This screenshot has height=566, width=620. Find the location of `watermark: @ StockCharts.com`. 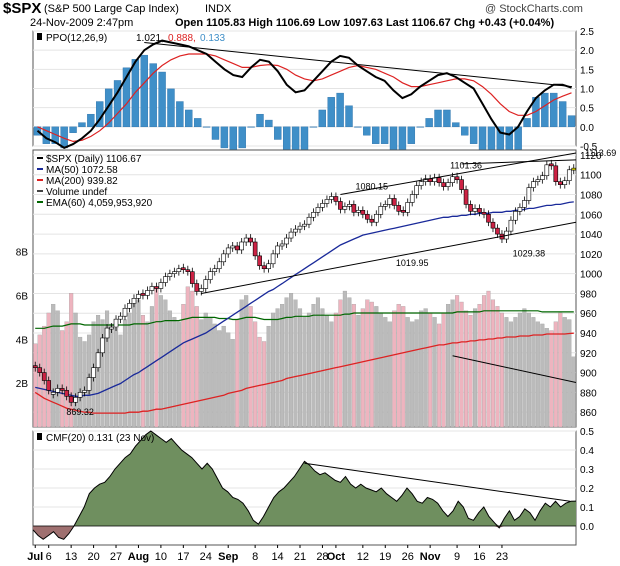

watermark: @ StockCharts.com is located at coordinates (534, 9).